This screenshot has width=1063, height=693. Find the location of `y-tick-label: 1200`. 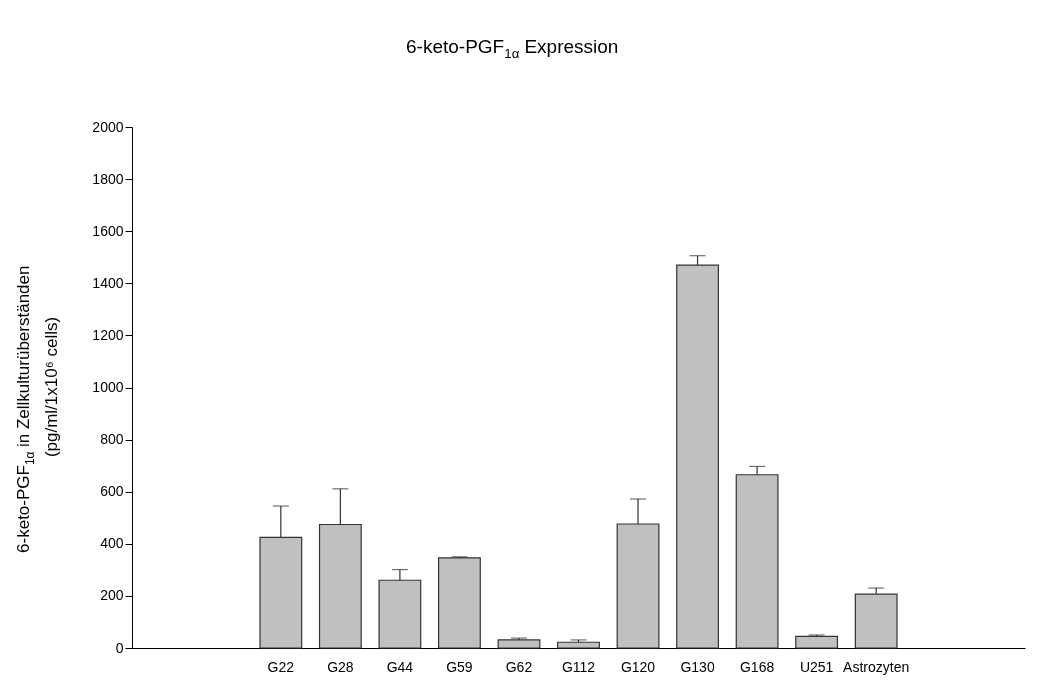

y-tick-label: 1200 is located at coordinates (108, 334).